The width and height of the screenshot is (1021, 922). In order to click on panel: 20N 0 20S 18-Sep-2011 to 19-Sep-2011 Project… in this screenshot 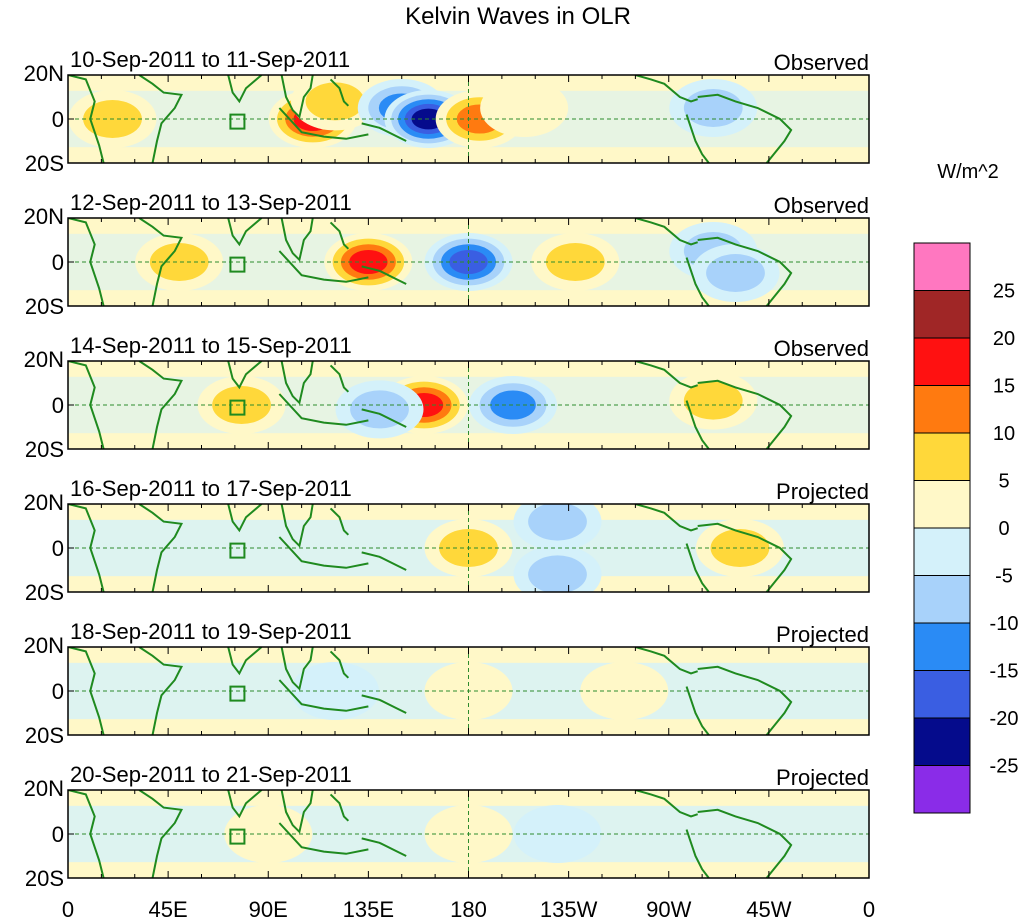, I will do `click(447, 683)`.